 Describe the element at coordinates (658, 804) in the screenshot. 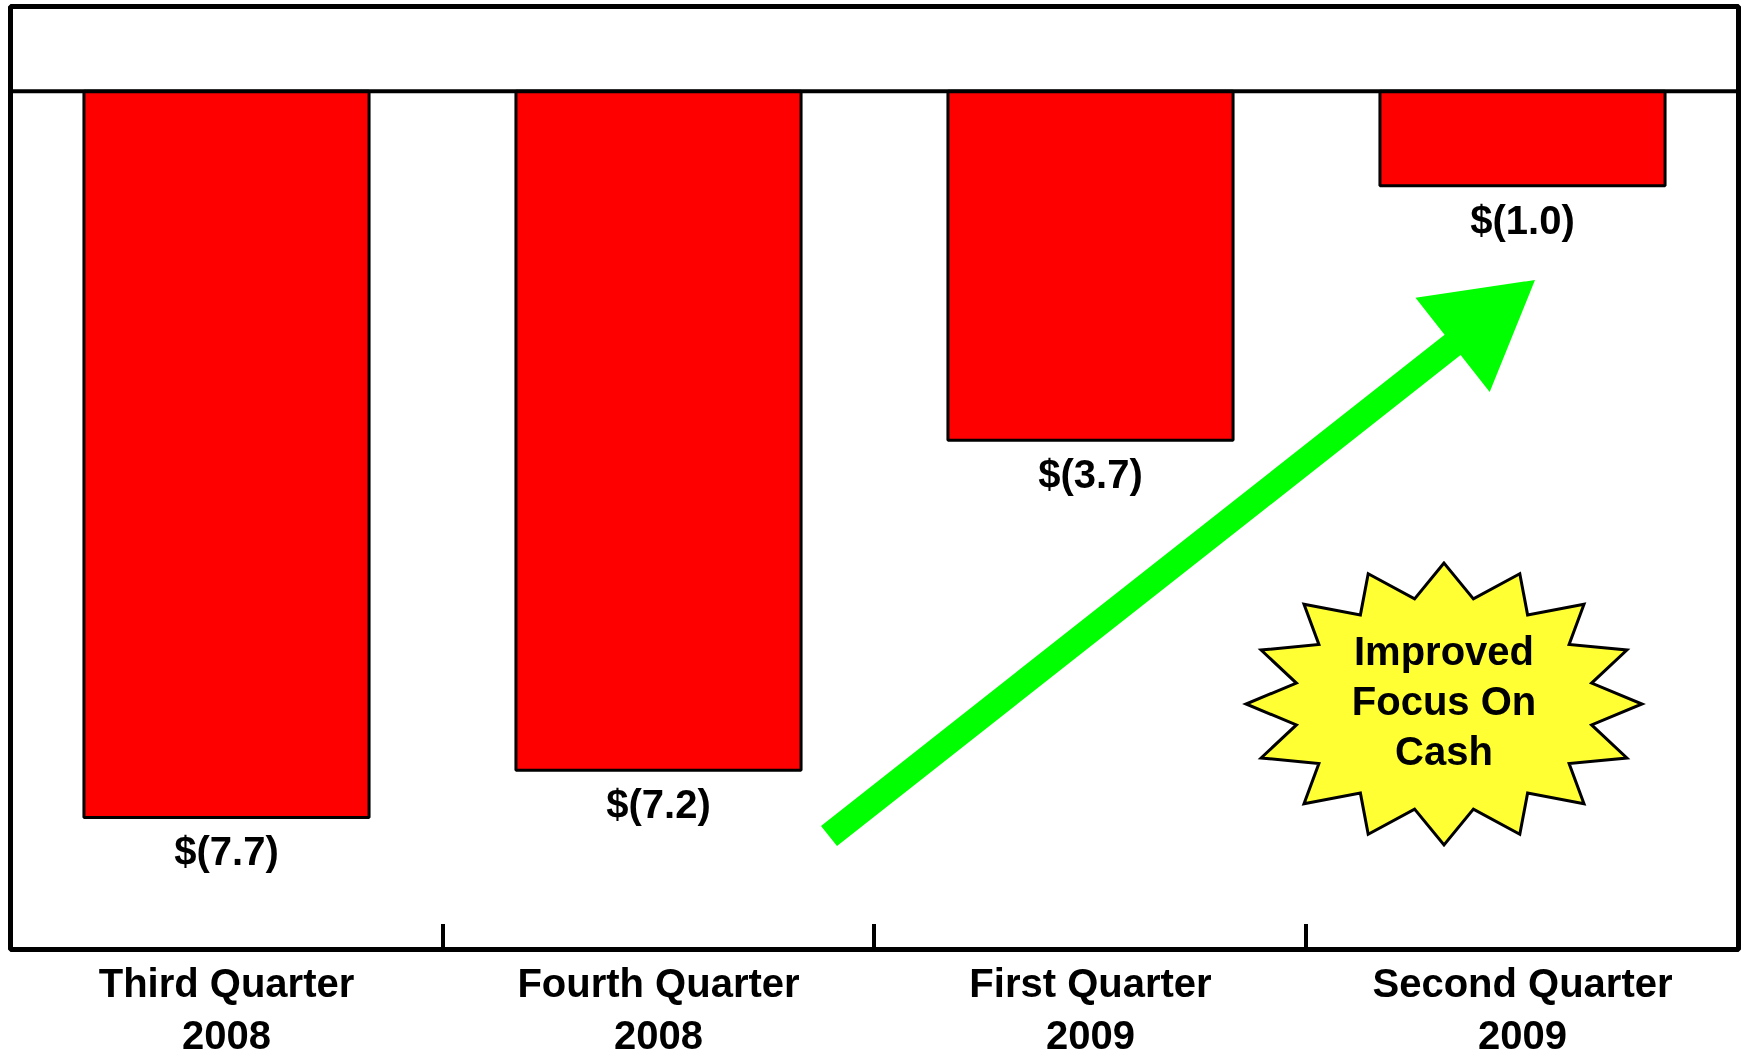

I see `data-label: $(7.2)` at that location.